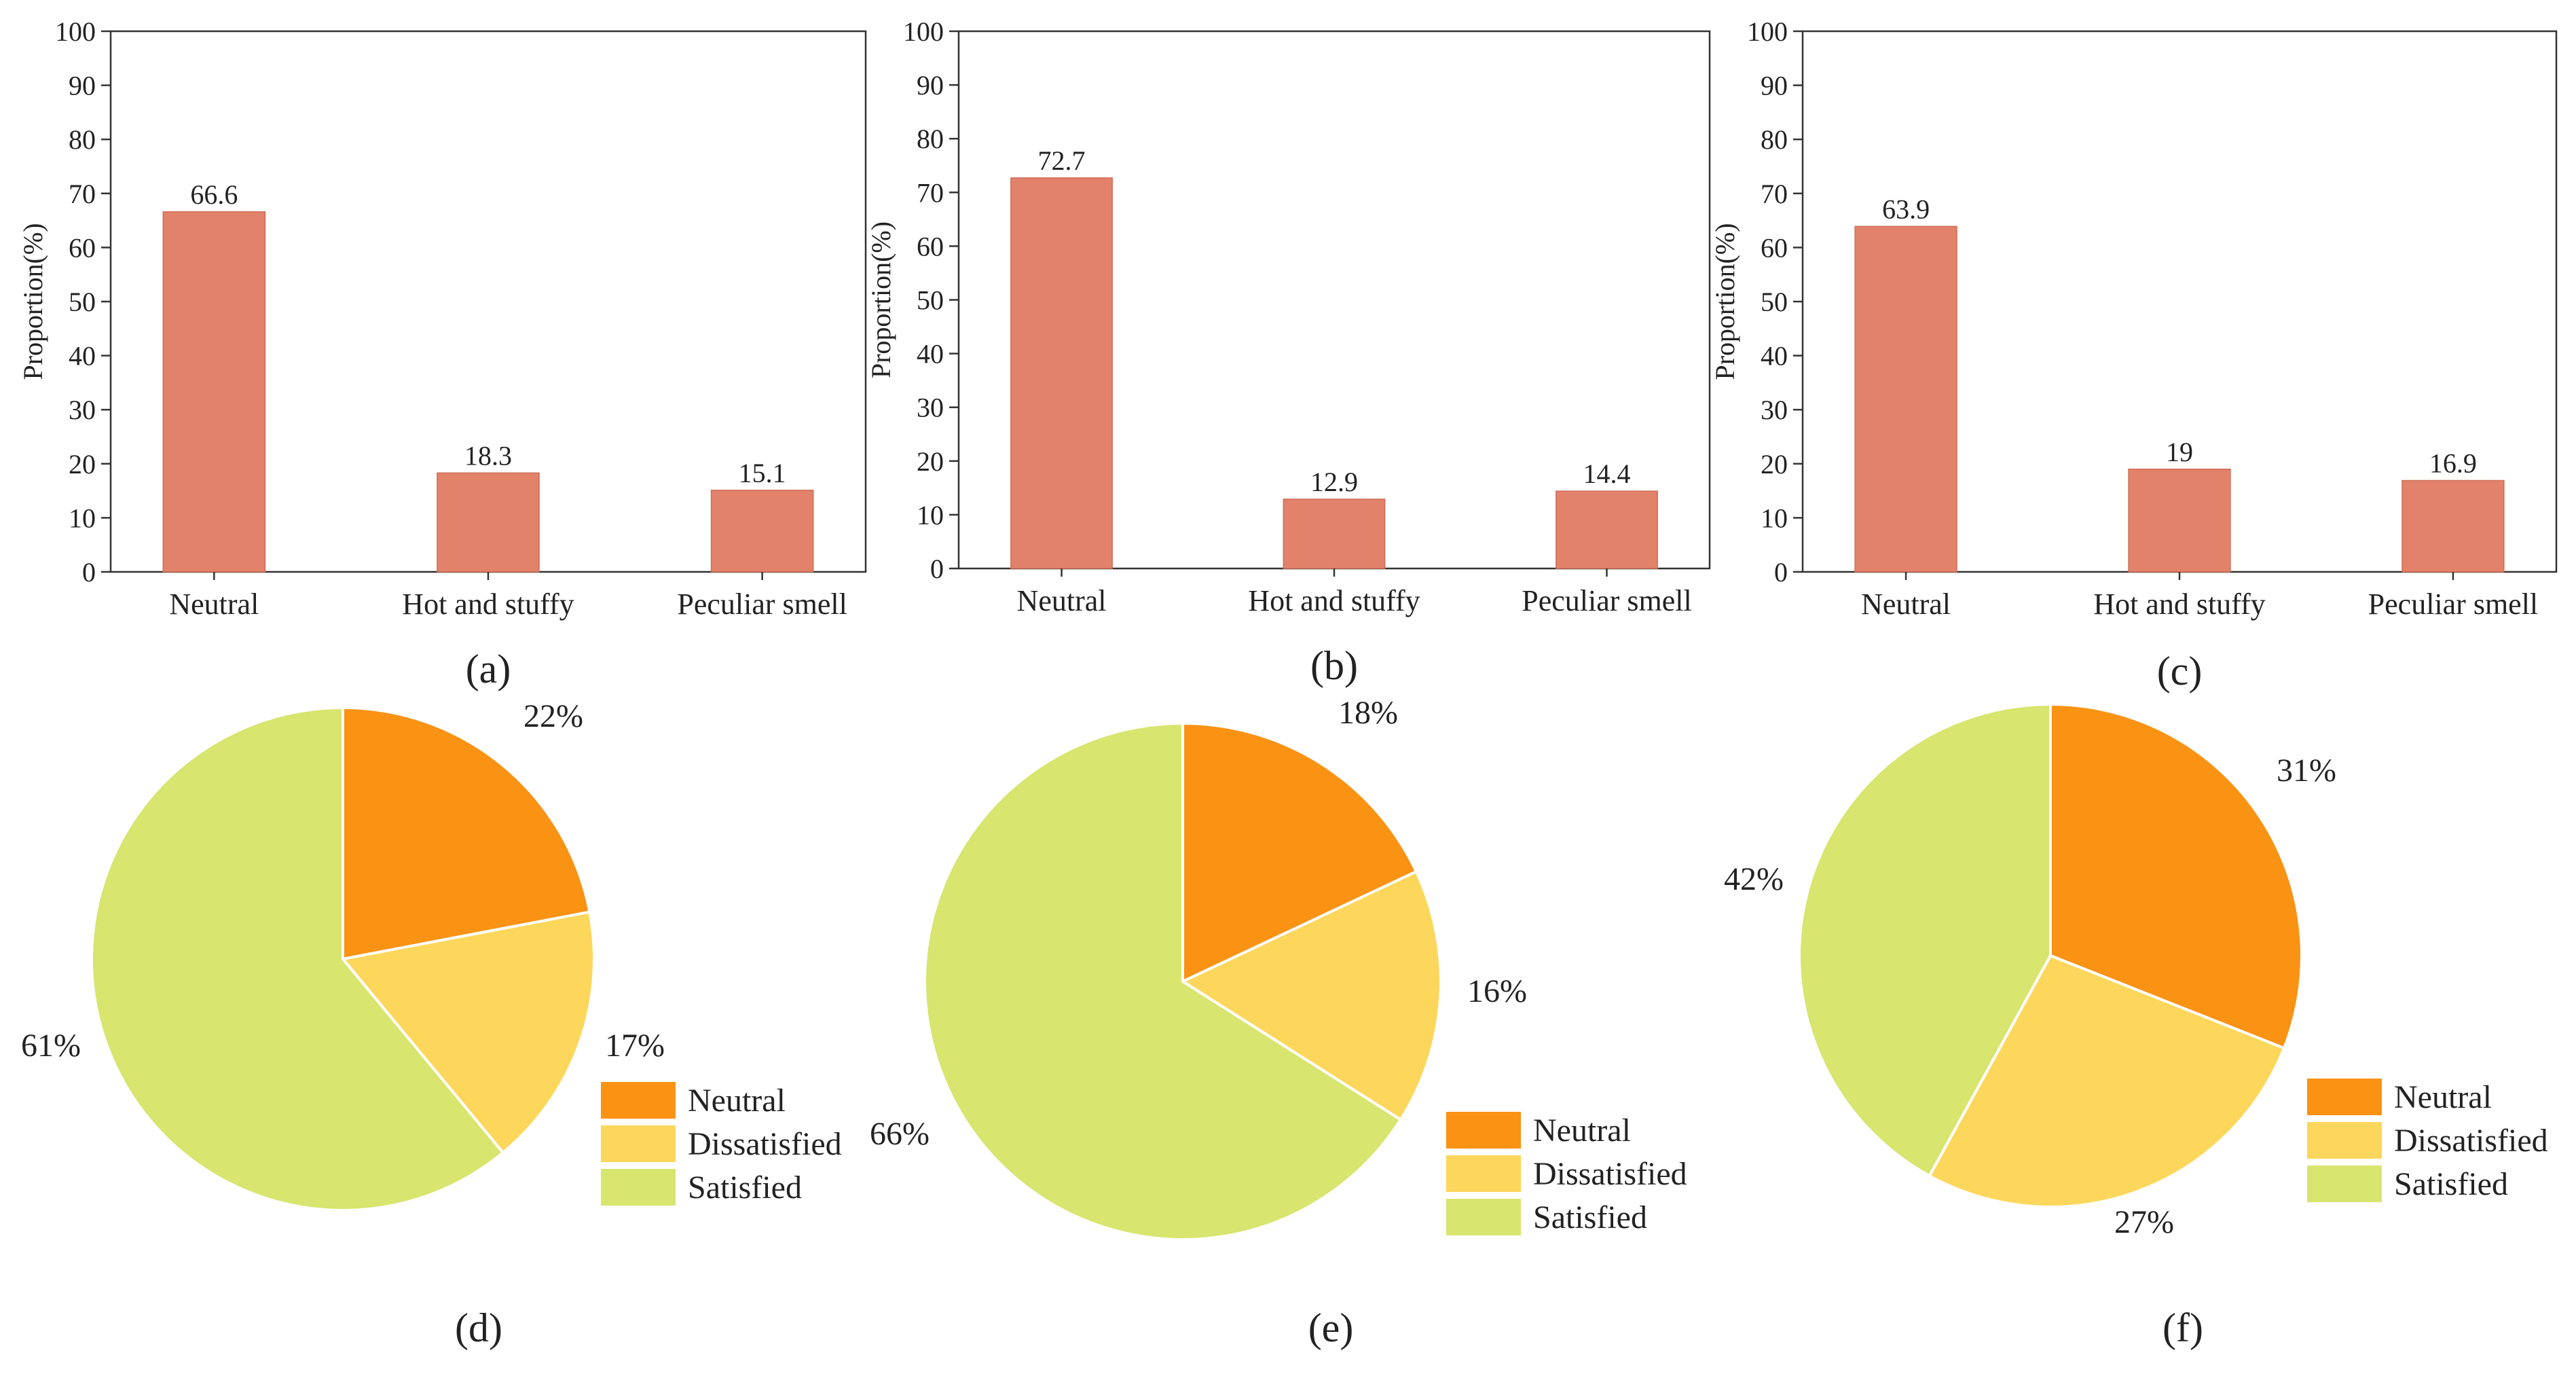 This screenshot has width=2576, height=1374. I want to click on bar-value-label: 14.4, so click(1606, 473).